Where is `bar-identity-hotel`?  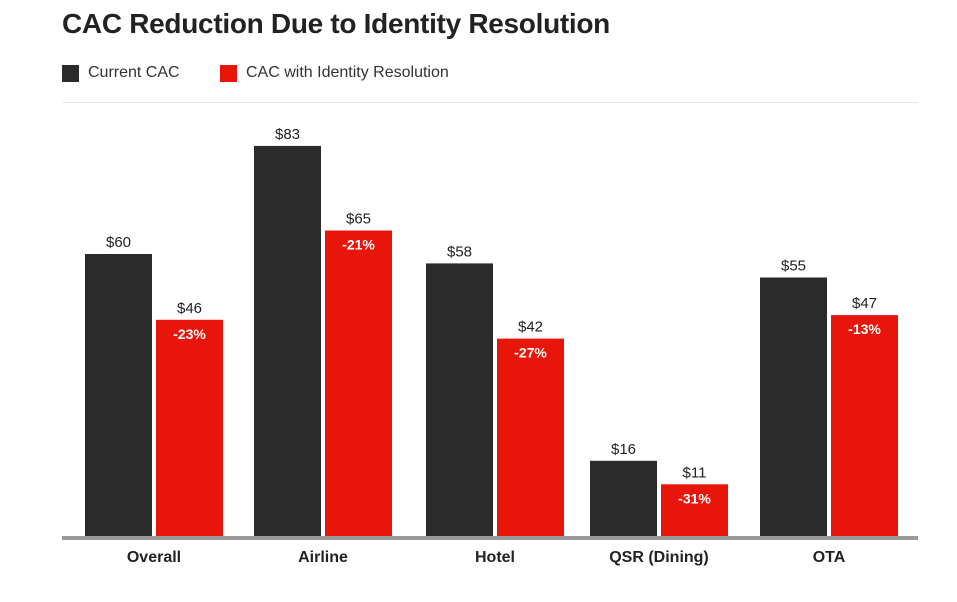 bar-identity-hotel is located at coordinates (530, 437).